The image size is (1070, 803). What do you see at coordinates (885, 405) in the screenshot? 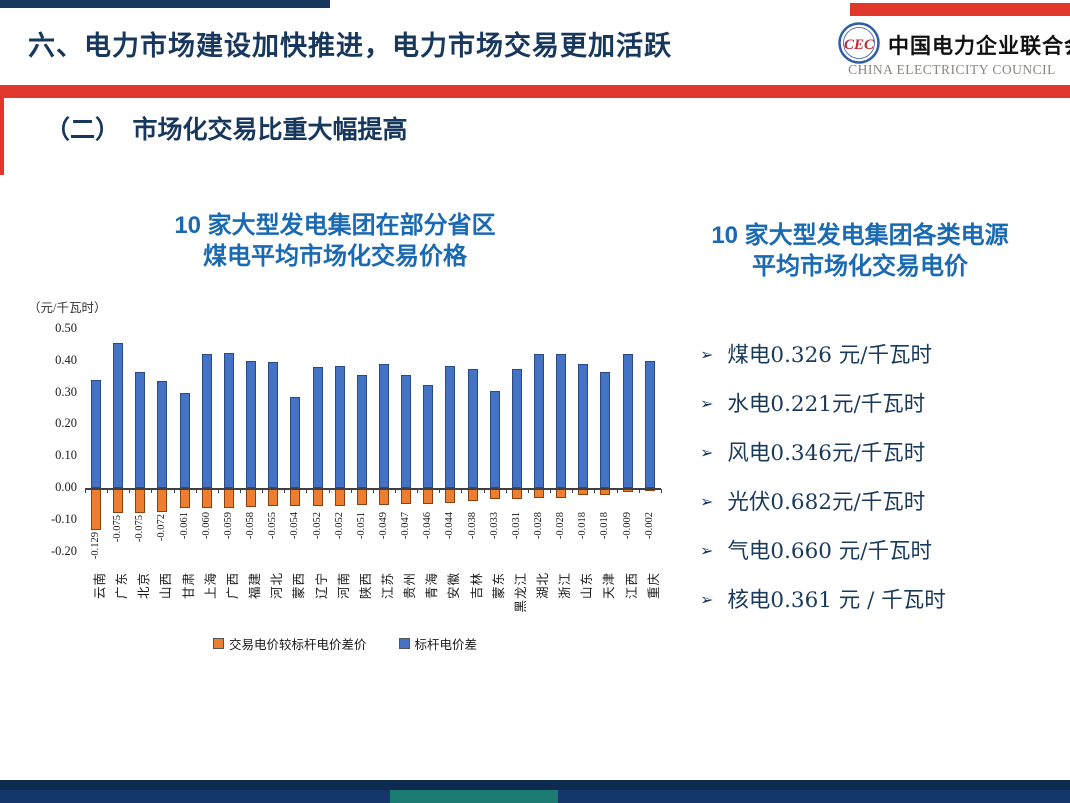
I see `bullet-item-1: ➢ 水电0.221元/千瓦时` at bounding box center [885, 405].